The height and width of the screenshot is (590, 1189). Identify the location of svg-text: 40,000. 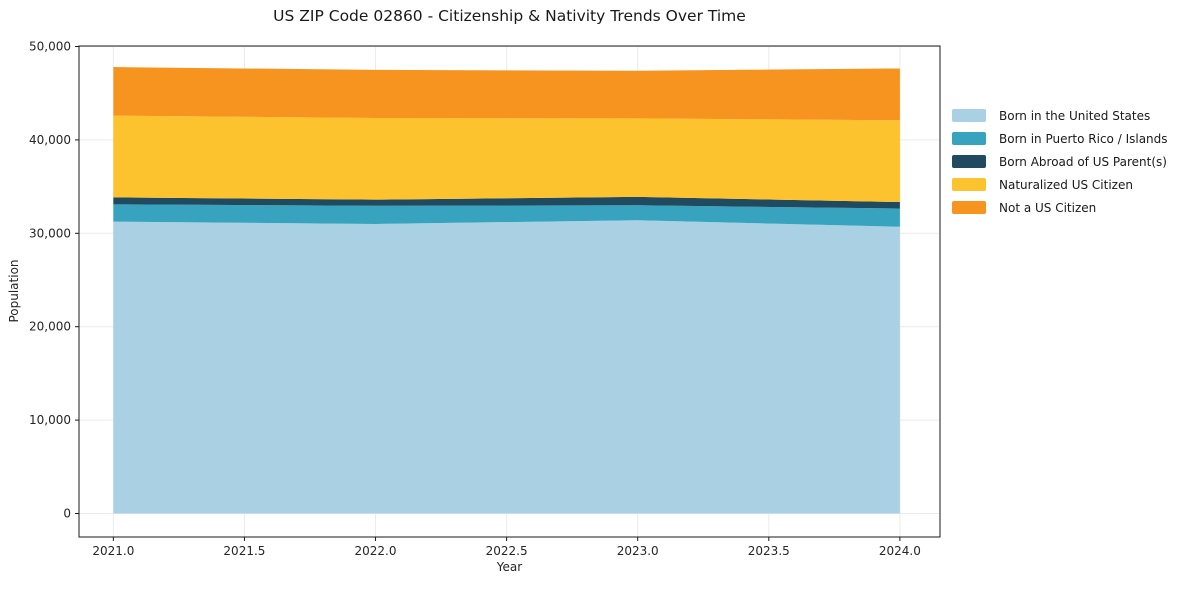
(50, 140).